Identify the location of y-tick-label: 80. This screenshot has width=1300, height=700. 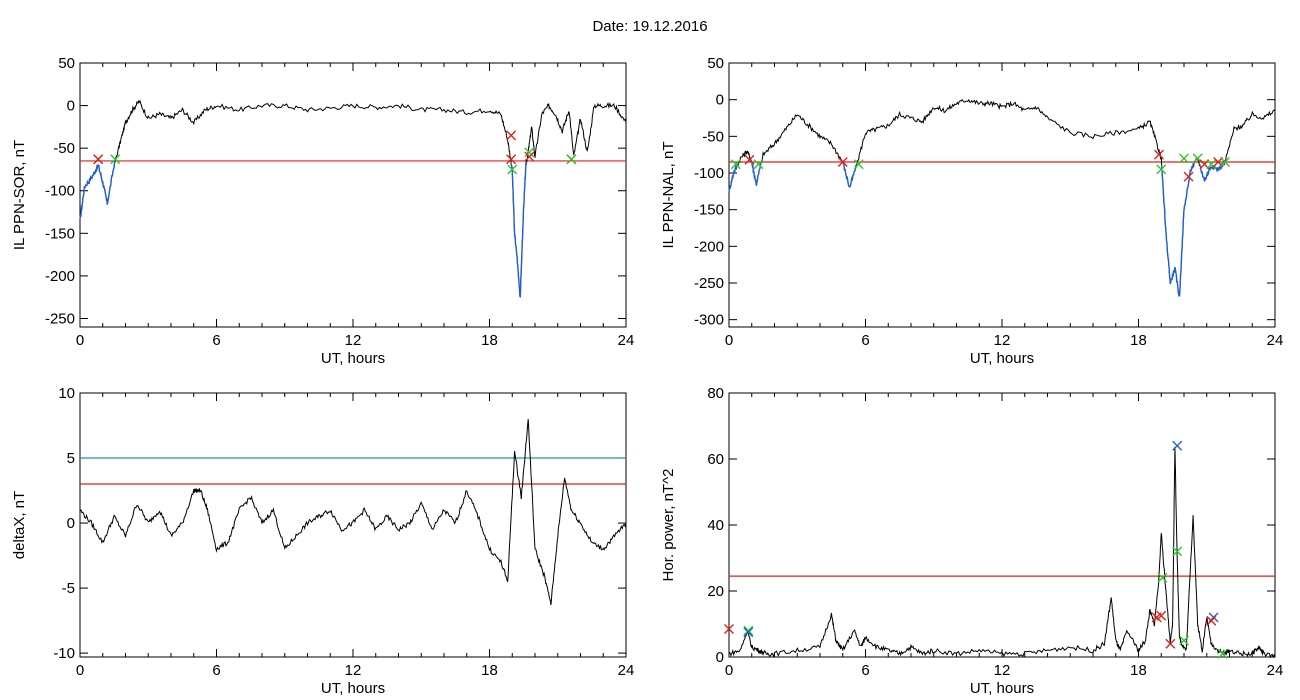
(715, 393).